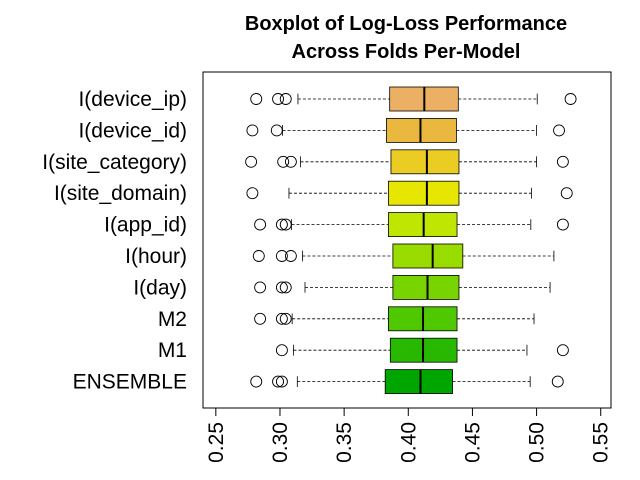  I want to click on x-tick-label: 0.30, so click(280, 442).